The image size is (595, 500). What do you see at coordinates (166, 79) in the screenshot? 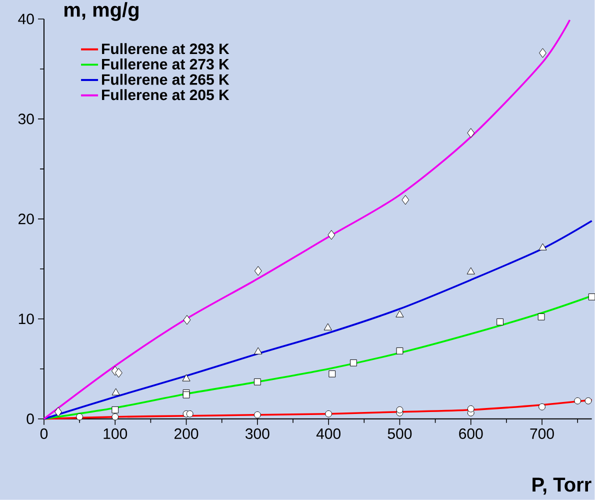
I see `legend-label: Fullerene at 265 K` at bounding box center [166, 79].